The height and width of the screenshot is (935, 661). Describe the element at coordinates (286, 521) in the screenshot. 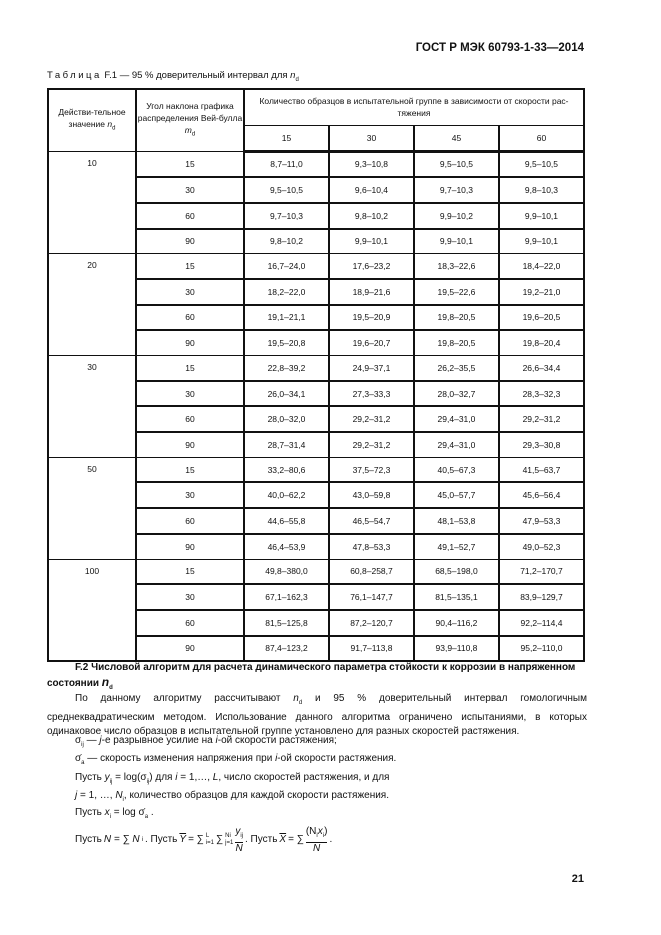

I see `interval-cell: 44,6–55,8` at that location.